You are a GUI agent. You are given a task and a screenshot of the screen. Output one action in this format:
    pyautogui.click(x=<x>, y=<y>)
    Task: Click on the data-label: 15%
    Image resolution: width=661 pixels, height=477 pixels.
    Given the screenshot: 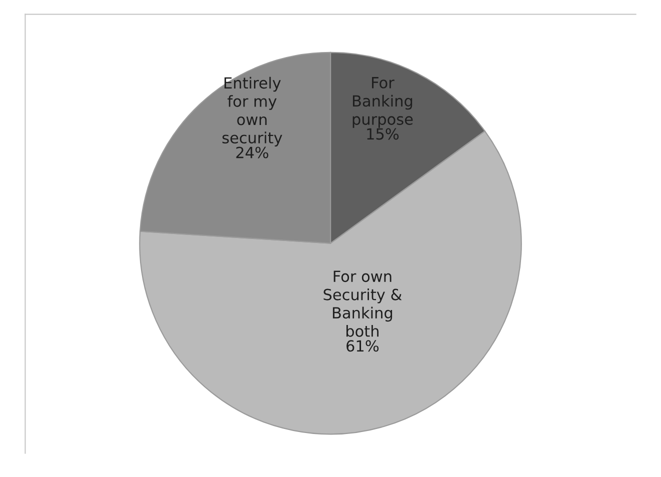 What is the action you would take?
    pyautogui.click(x=383, y=134)
    